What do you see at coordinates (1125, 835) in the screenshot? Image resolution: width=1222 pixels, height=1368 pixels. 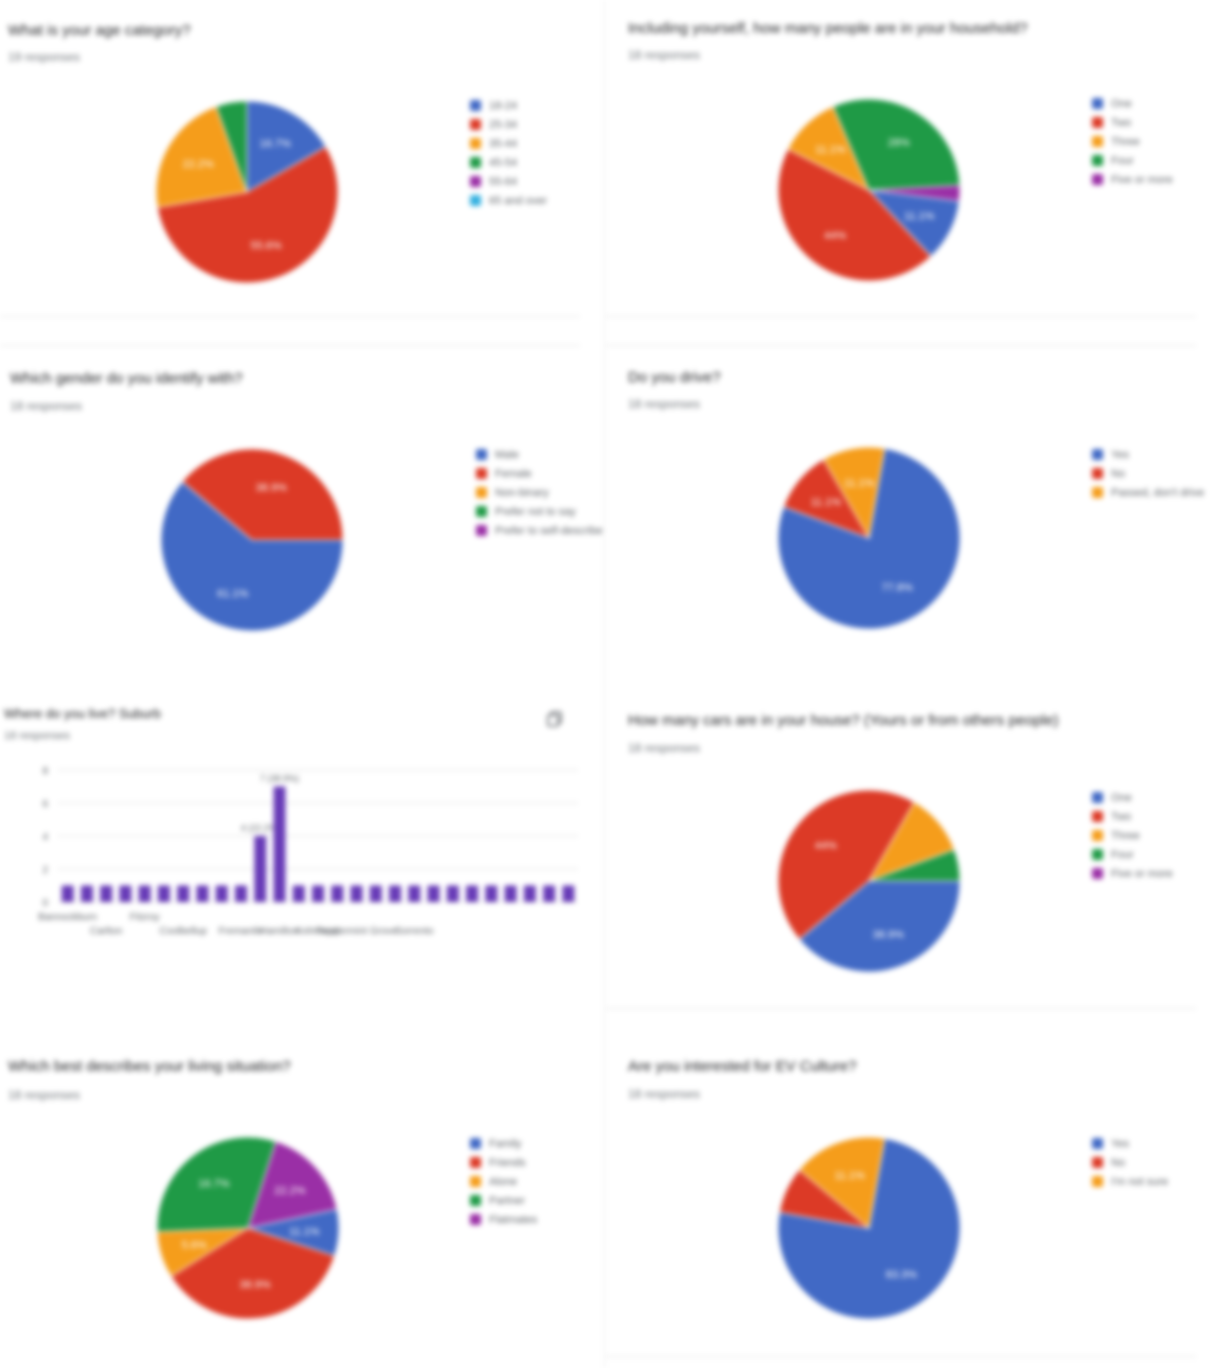 I see `legend-label: Three` at bounding box center [1125, 835].